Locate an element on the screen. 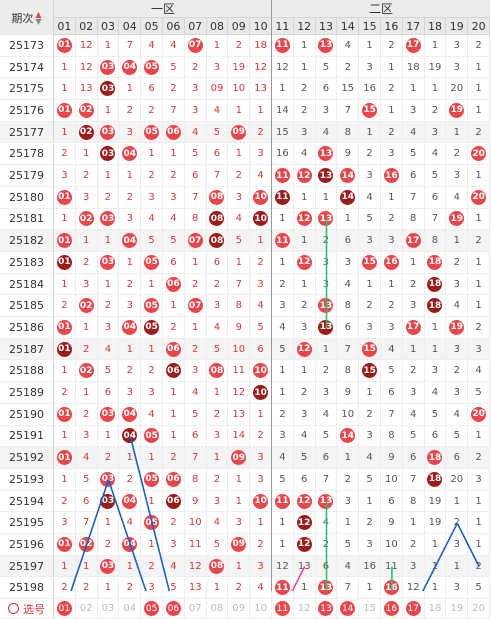 The image size is (491, 619). select-cell-08: 08 is located at coordinates (217, 609).